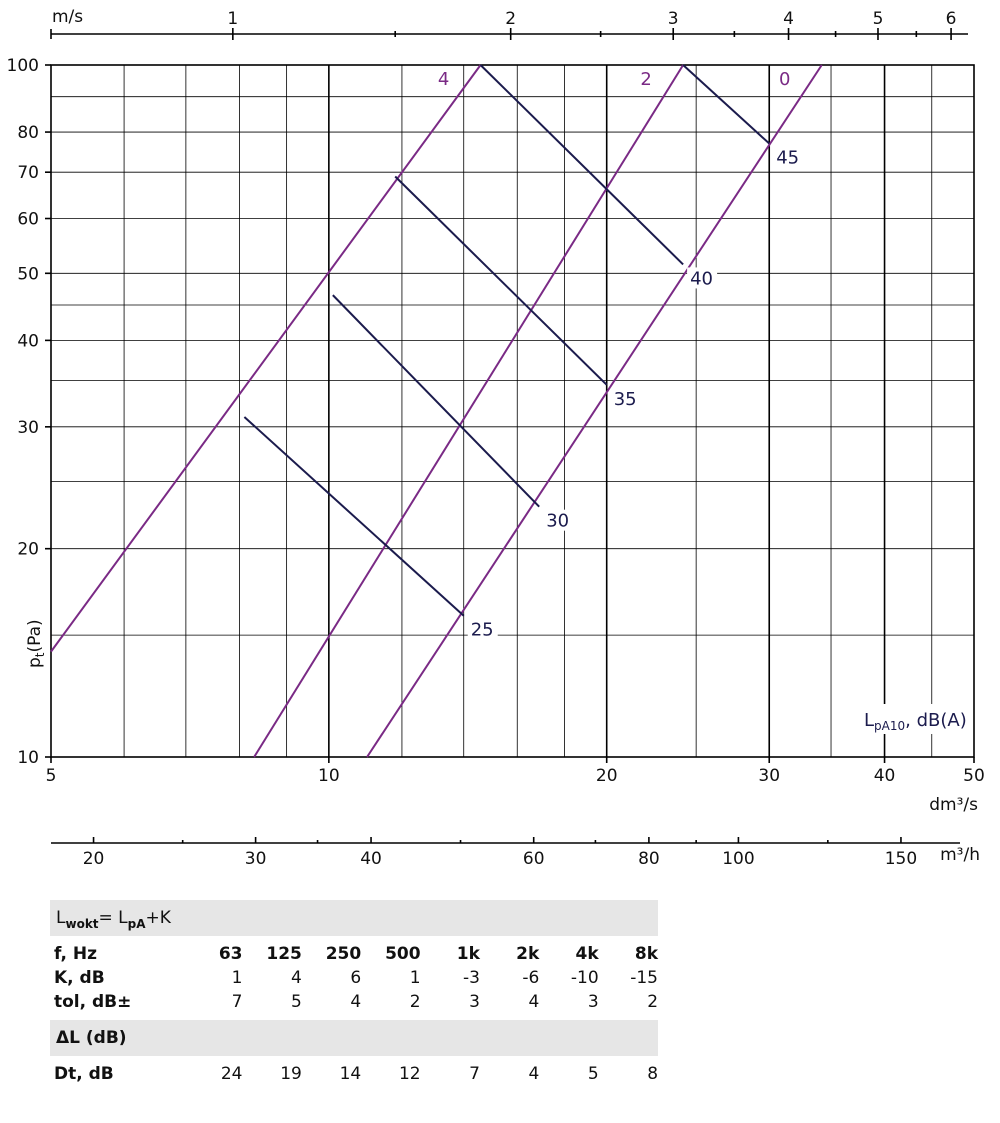  I want to click on k-cell: 4, so click(296, 978).